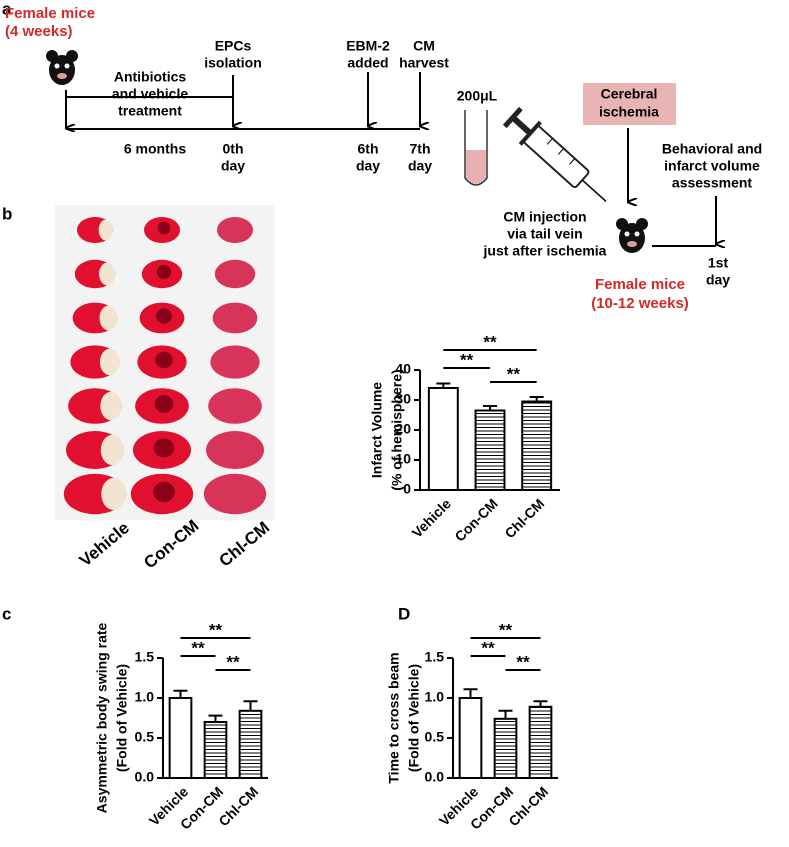  What do you see at coordinates (629, 104) in the screenshot?
I see `ischemia-box` at bounding box center [629, 104].